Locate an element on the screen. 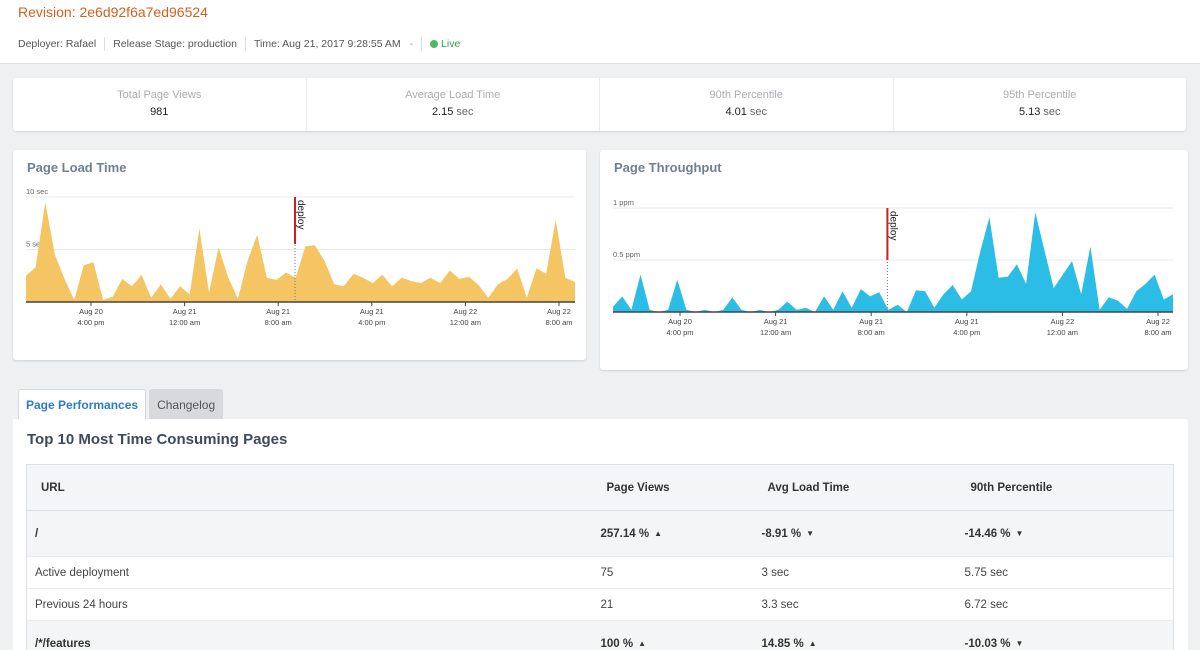 This screenshot has width=1200, height=650. chart-title: Page Throughput is located at coordinates (668, 167).